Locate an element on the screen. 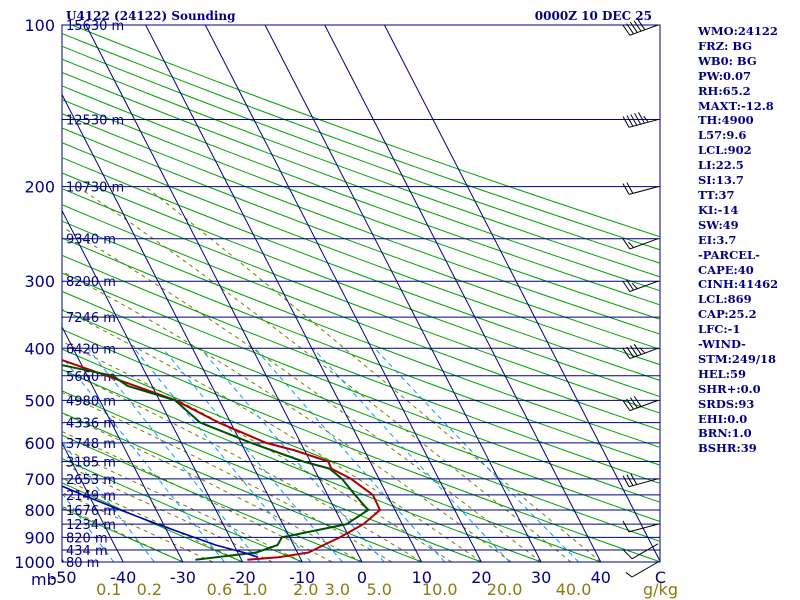  dewpoint-profile is located at coordinates (216, 462).